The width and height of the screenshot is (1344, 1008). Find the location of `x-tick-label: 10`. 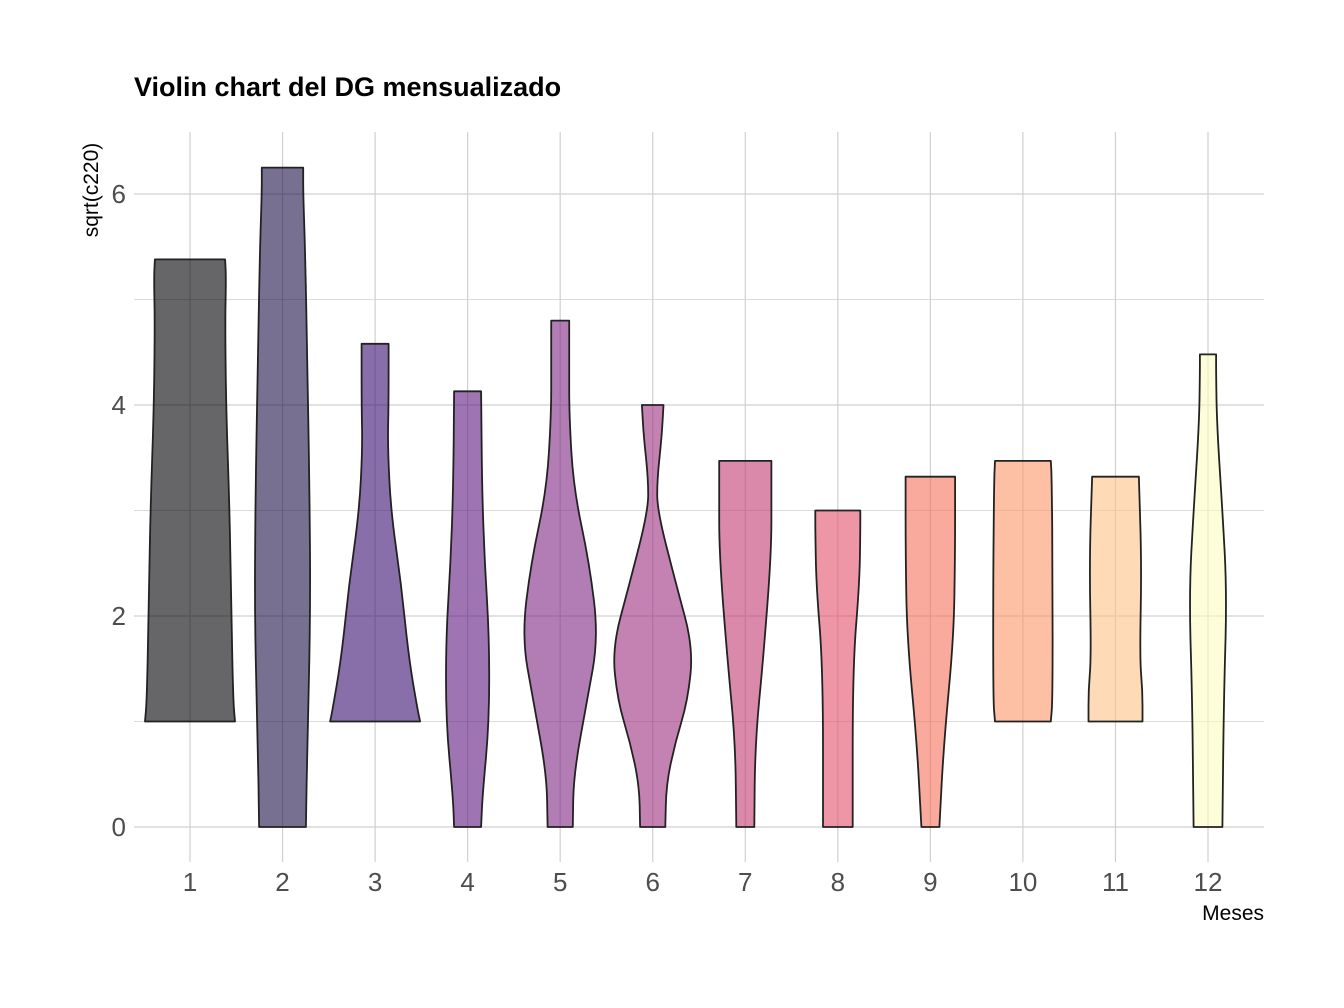

x-tick-label: 10 is located at coordinates (1022, 882).